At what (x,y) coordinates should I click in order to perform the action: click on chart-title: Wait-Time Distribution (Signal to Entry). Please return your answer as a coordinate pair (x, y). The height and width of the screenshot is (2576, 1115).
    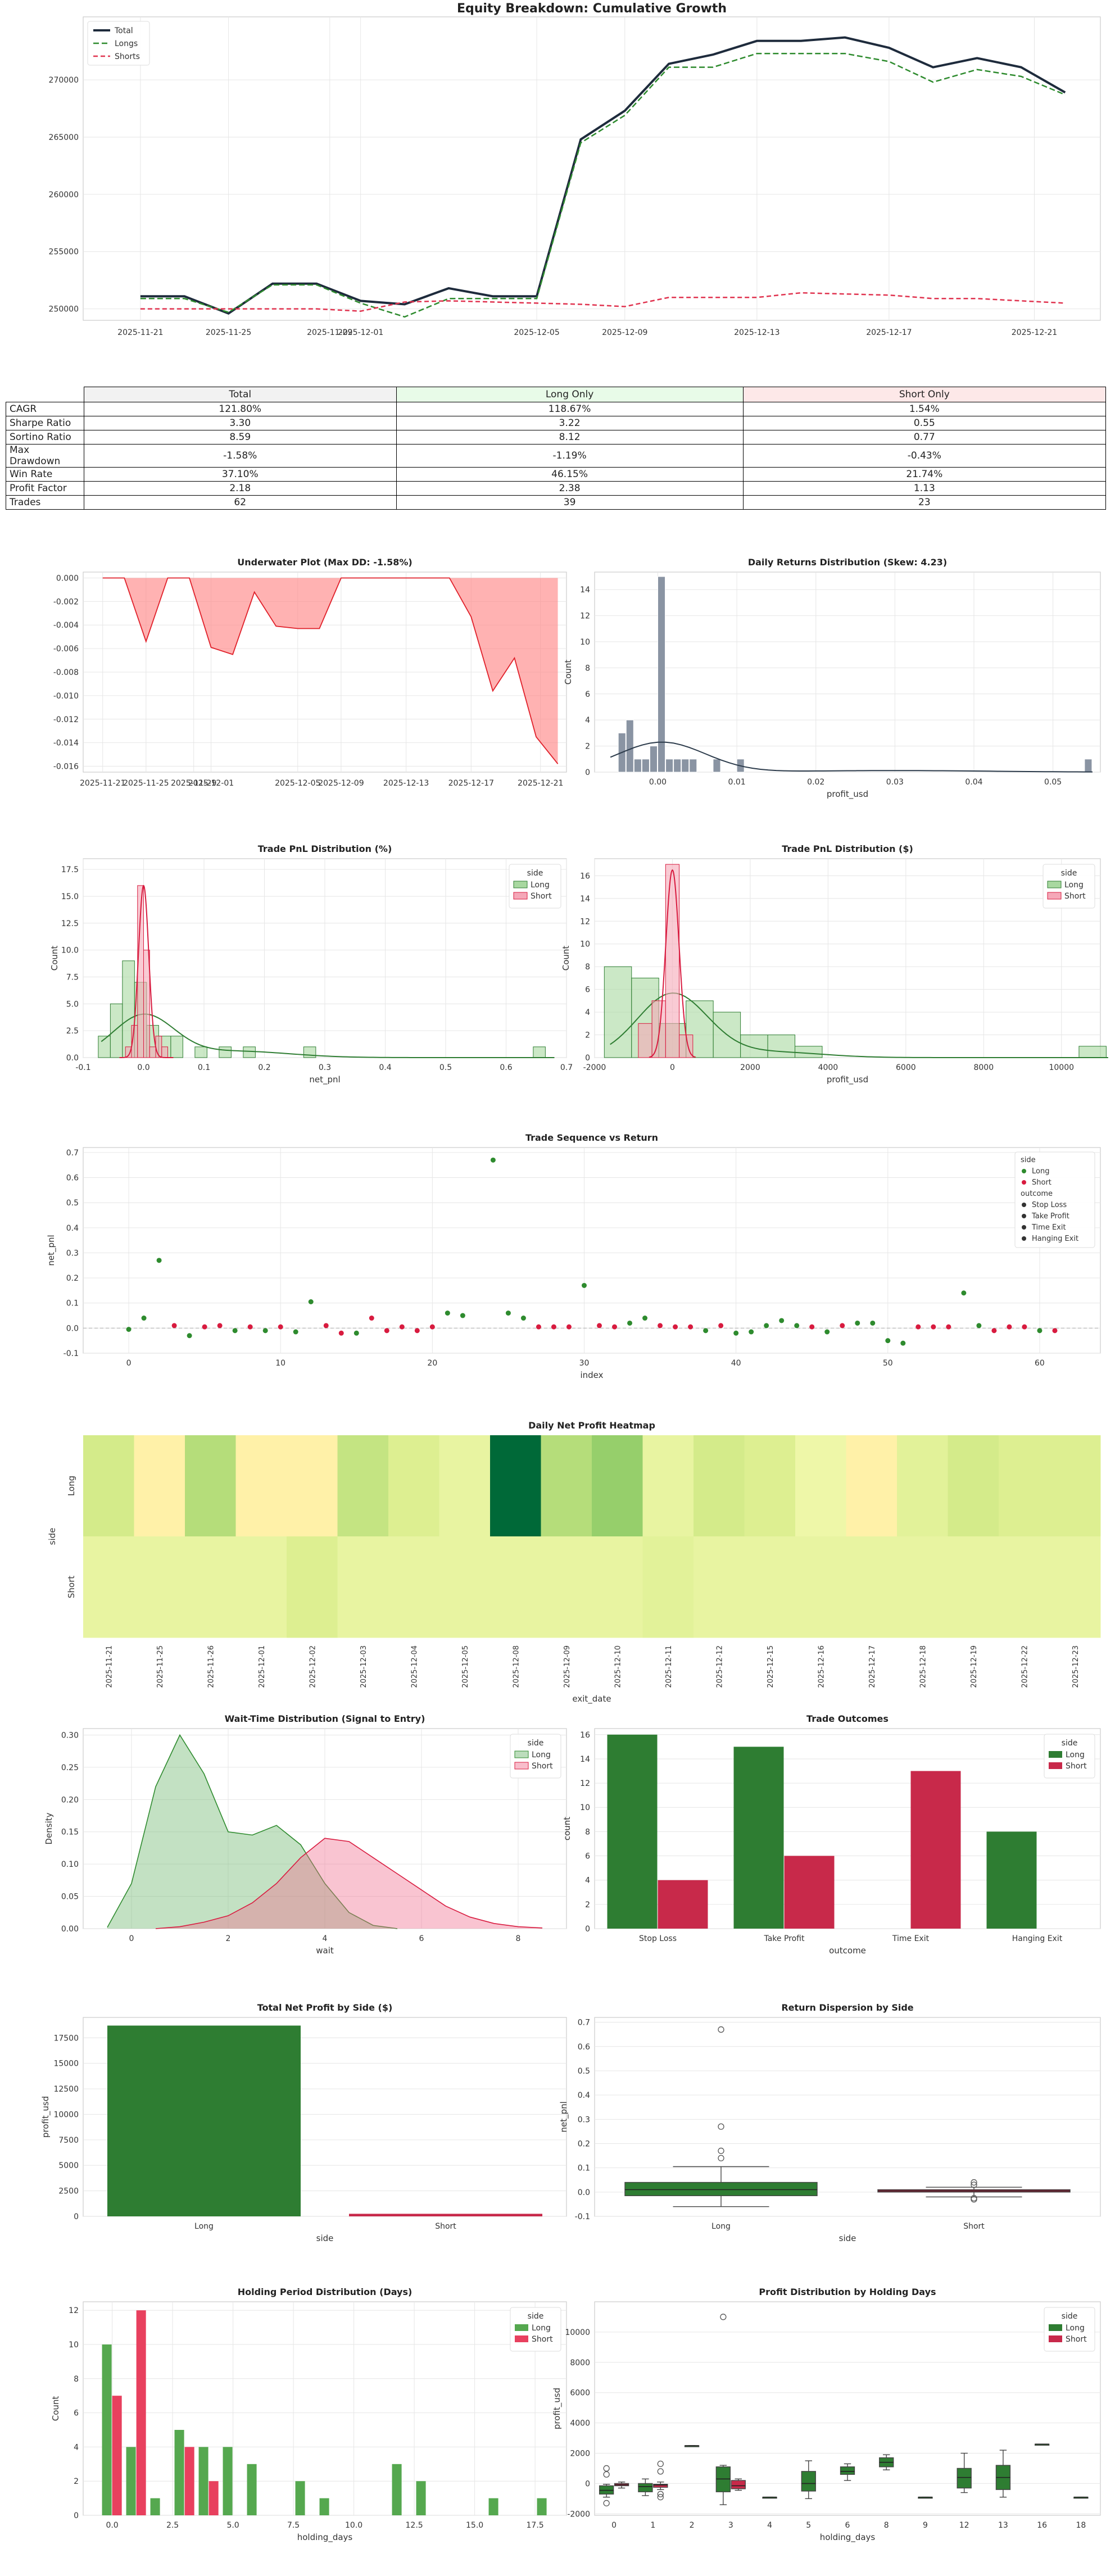
    Looking at the image, I should click on (325, 1718).